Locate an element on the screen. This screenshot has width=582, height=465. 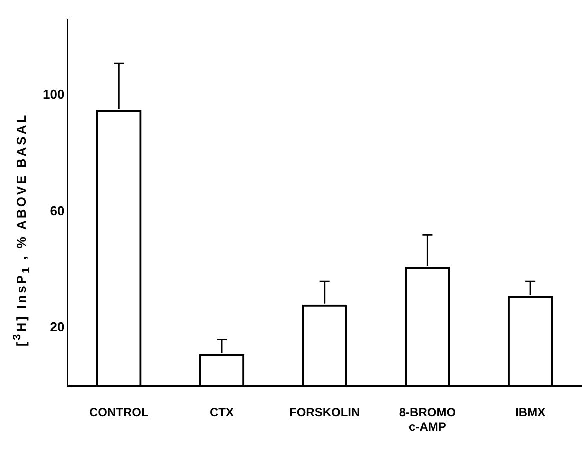
y-tick-label: 20 is located at coordinates (57, 327).